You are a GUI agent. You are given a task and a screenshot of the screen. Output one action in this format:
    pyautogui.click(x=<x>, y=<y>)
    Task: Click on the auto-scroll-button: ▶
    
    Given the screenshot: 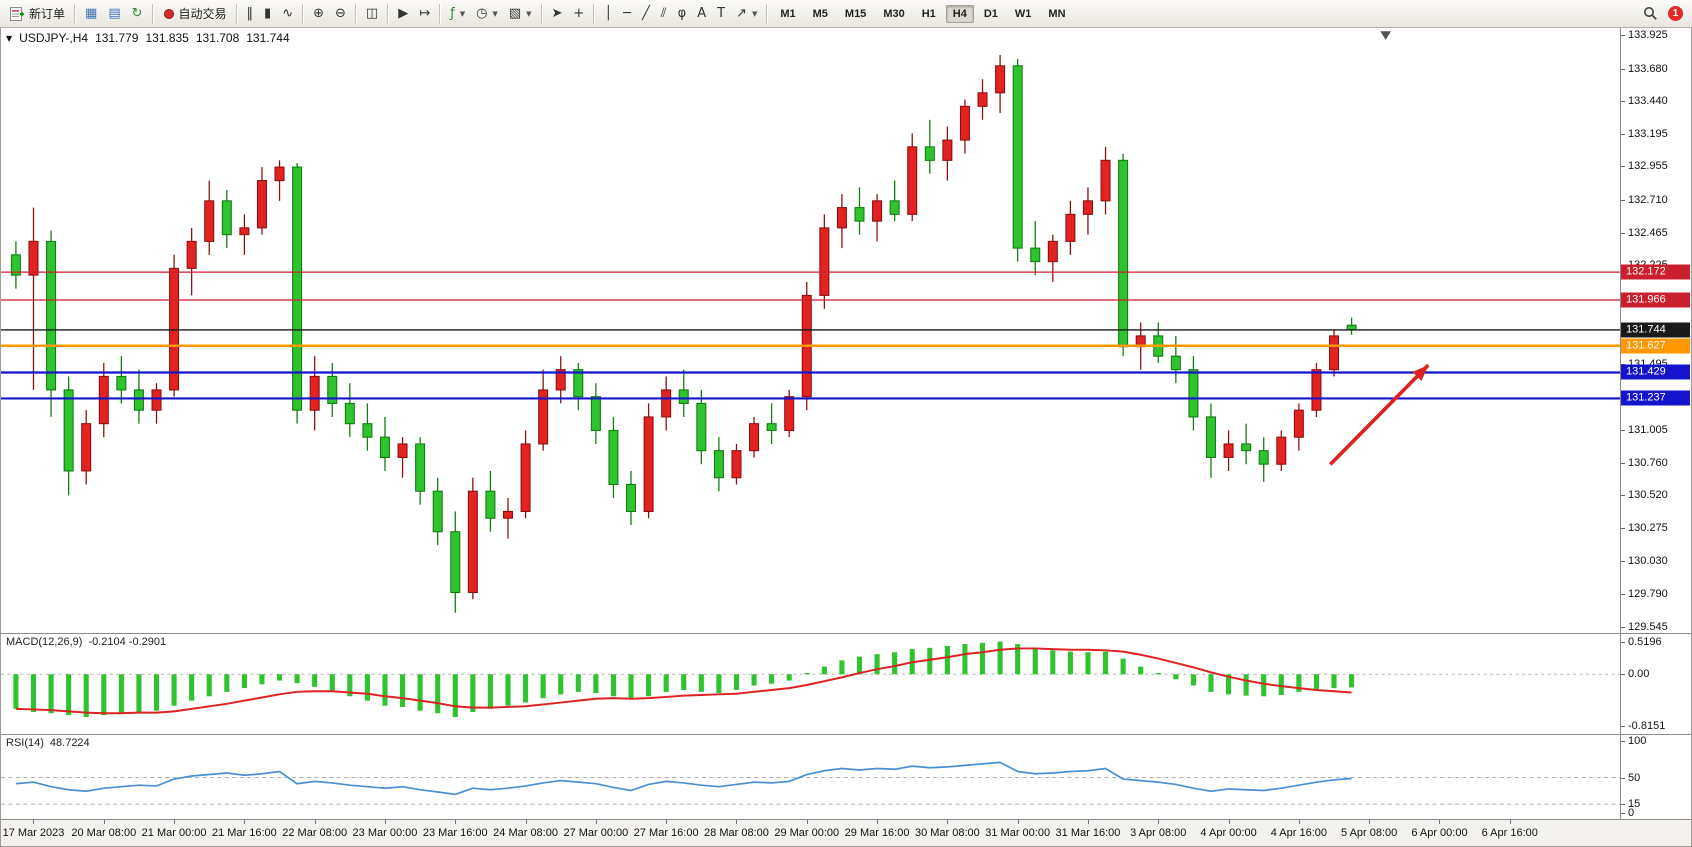 What is the action you would take?
    pyautogui.click(x=403, y=14)
    